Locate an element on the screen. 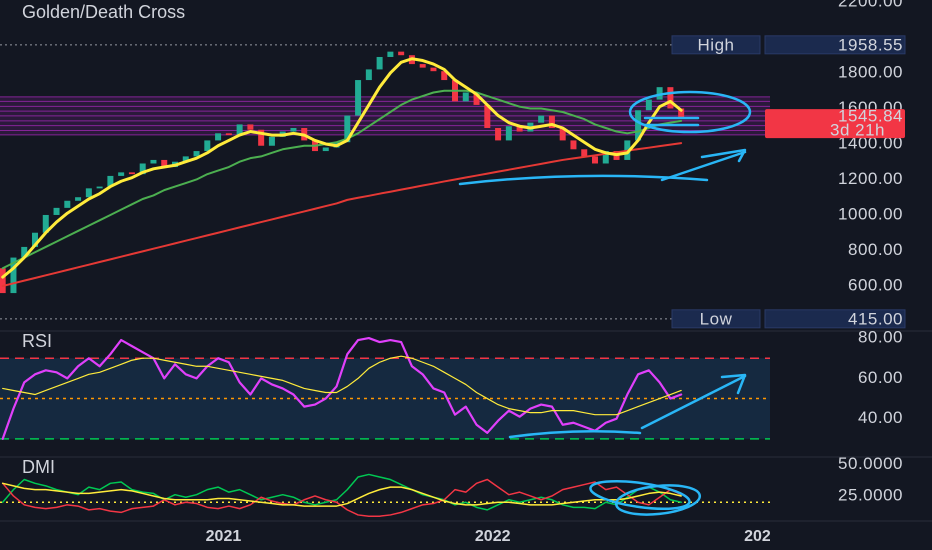  y-tick-label: 1000.00 is located at coordinates (870, 213).